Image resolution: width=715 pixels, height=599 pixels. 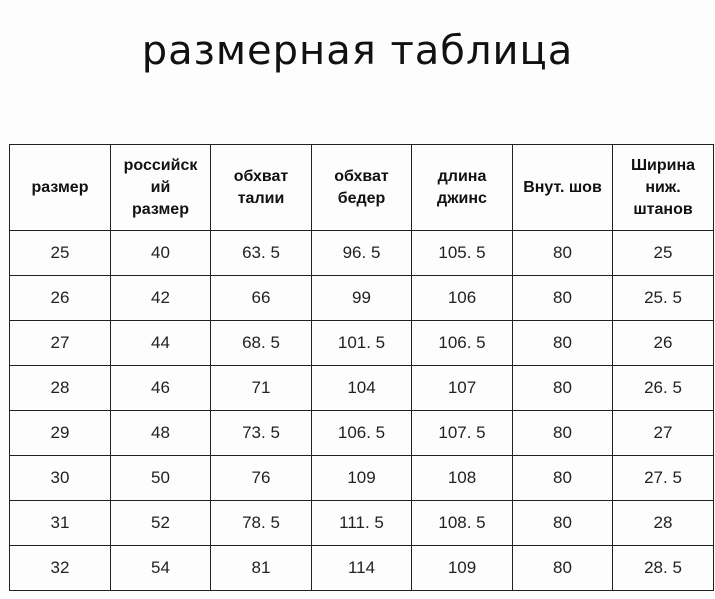 I want to click on table-cell: 66, so click(x=261, y=298).